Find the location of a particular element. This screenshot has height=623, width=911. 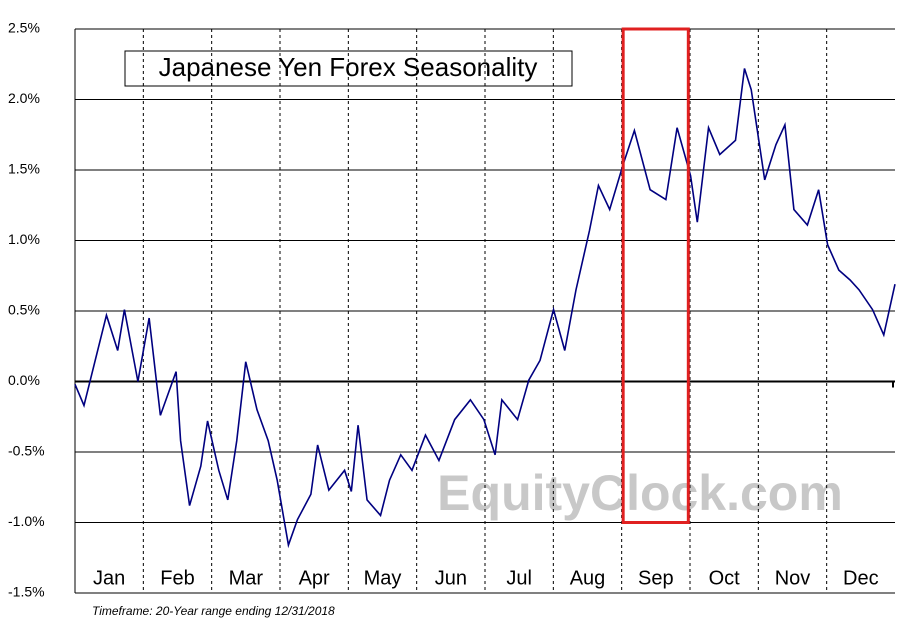

x-tick-label: Jan is located at coordinates (109, 578).